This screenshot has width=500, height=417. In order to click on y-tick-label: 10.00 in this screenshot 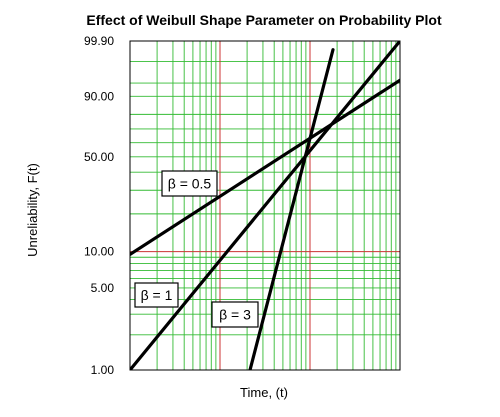, I will do `click(99, 252)`.